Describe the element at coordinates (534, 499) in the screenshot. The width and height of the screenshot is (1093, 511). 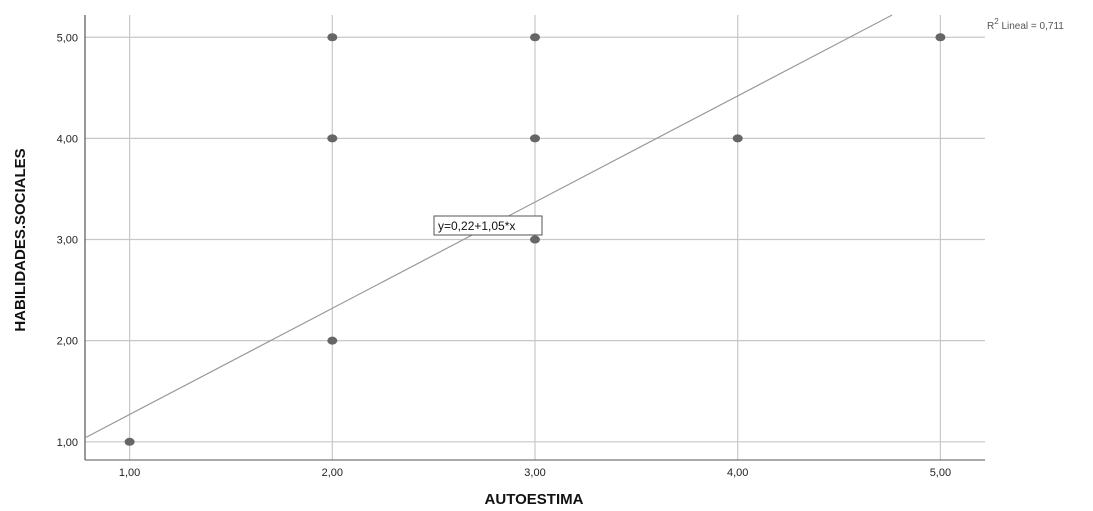
I see `x-axis-title: AUTOESTIMA` at that location.